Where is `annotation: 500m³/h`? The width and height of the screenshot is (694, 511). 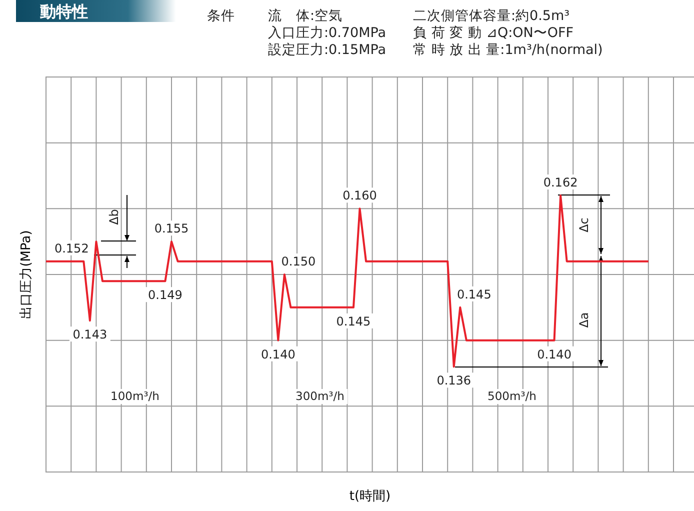 annotation: 500m³/h is located at coordinates (512, 396).